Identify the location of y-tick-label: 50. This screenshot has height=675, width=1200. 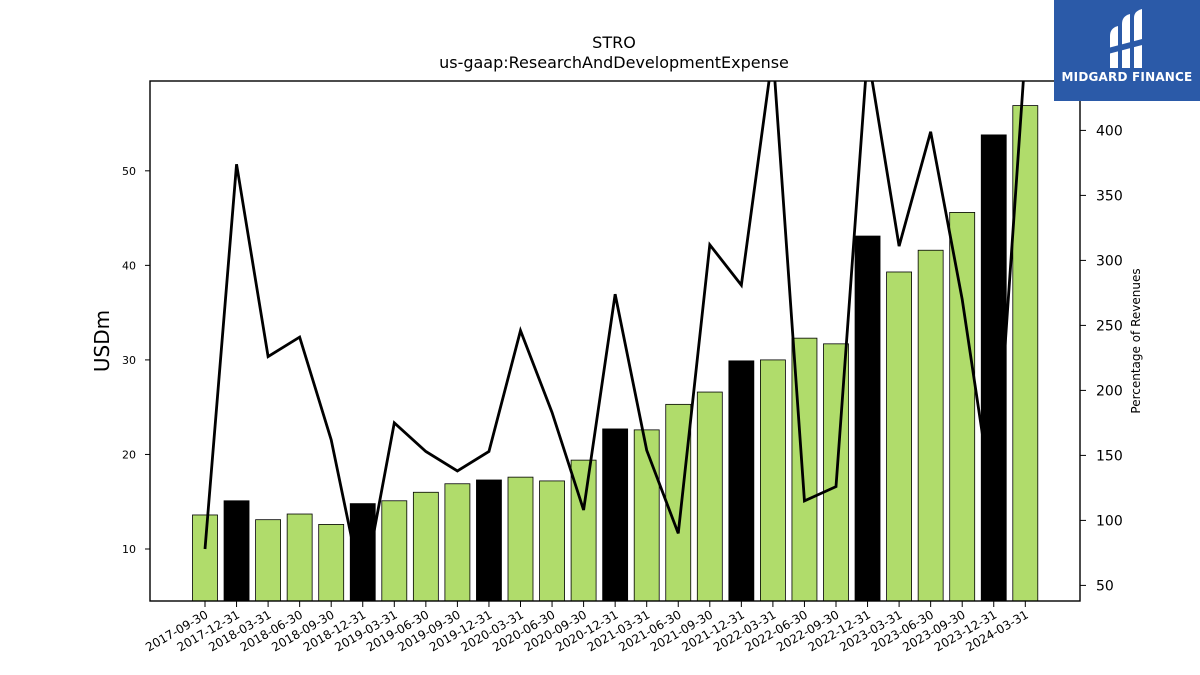
(129, 171).